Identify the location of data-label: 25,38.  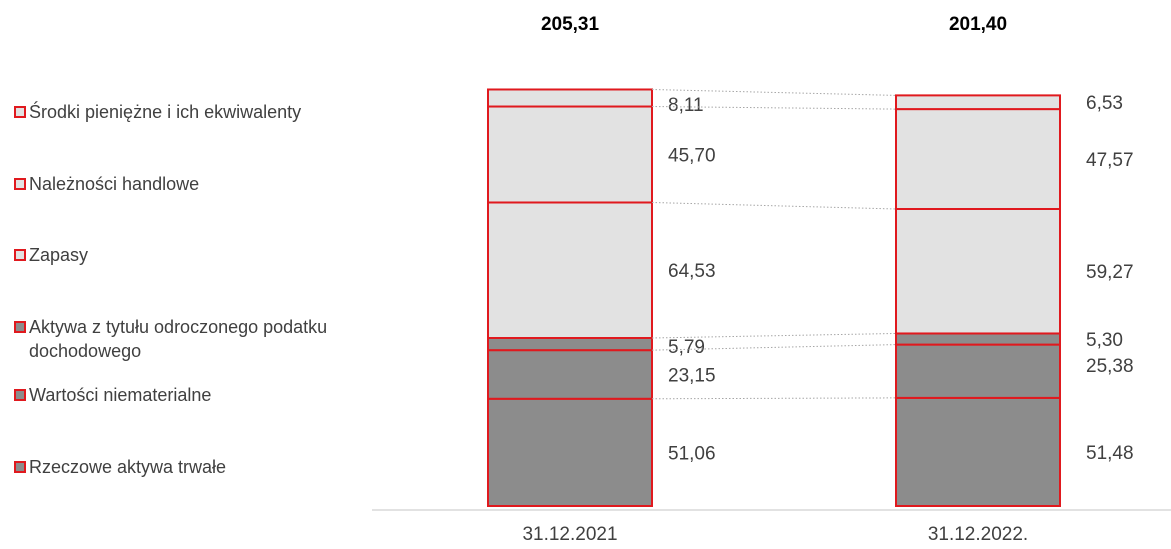
(1110, 366).